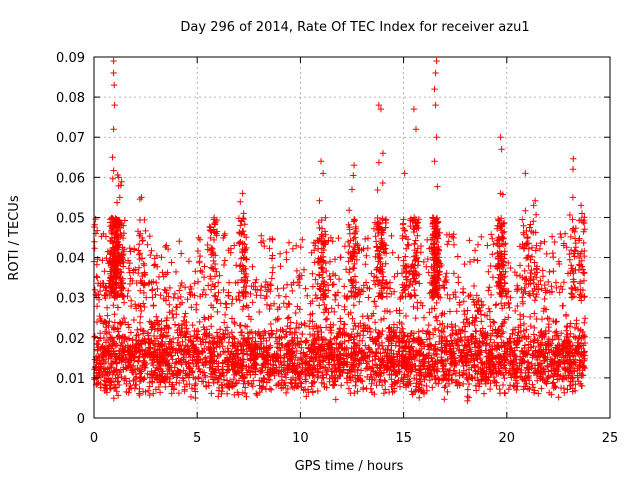 This screenshot has width=640, height=480. What do you see at coordinates (70, 138) in the screenshot?
I see `y-tick-label: 0.07` at bounding box center [70, 138].